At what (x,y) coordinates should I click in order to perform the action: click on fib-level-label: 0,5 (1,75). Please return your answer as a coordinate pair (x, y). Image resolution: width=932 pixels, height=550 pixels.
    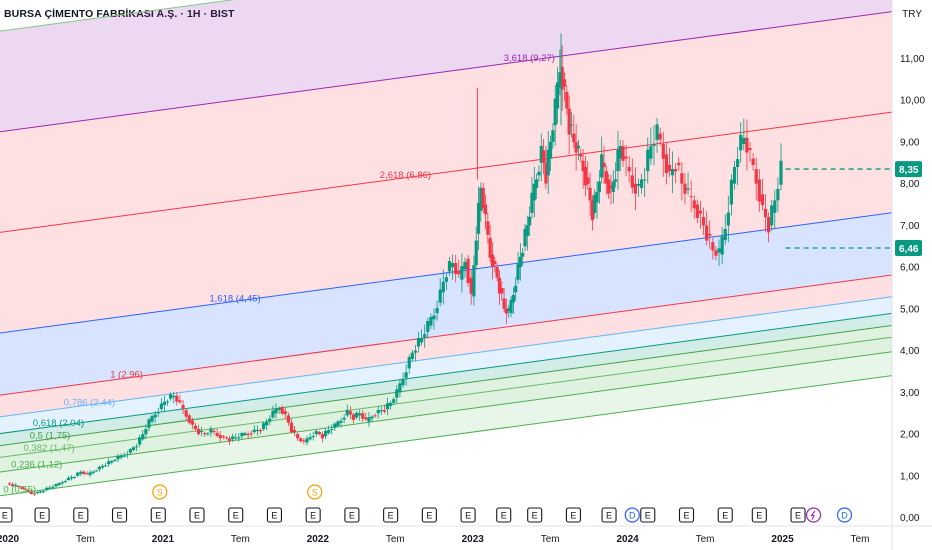
    Looking at the image, I should click on (50, 436).